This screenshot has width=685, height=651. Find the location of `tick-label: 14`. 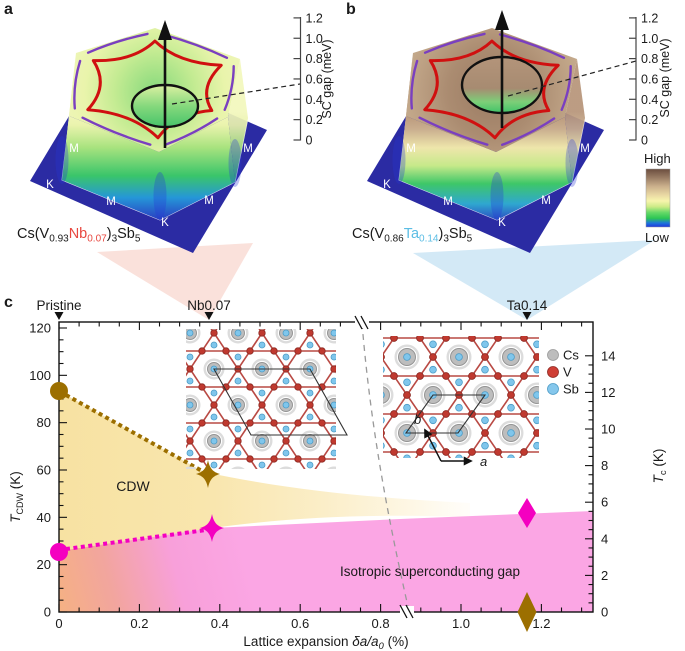

tick-label: 14 is located at coordinates (608, 355).